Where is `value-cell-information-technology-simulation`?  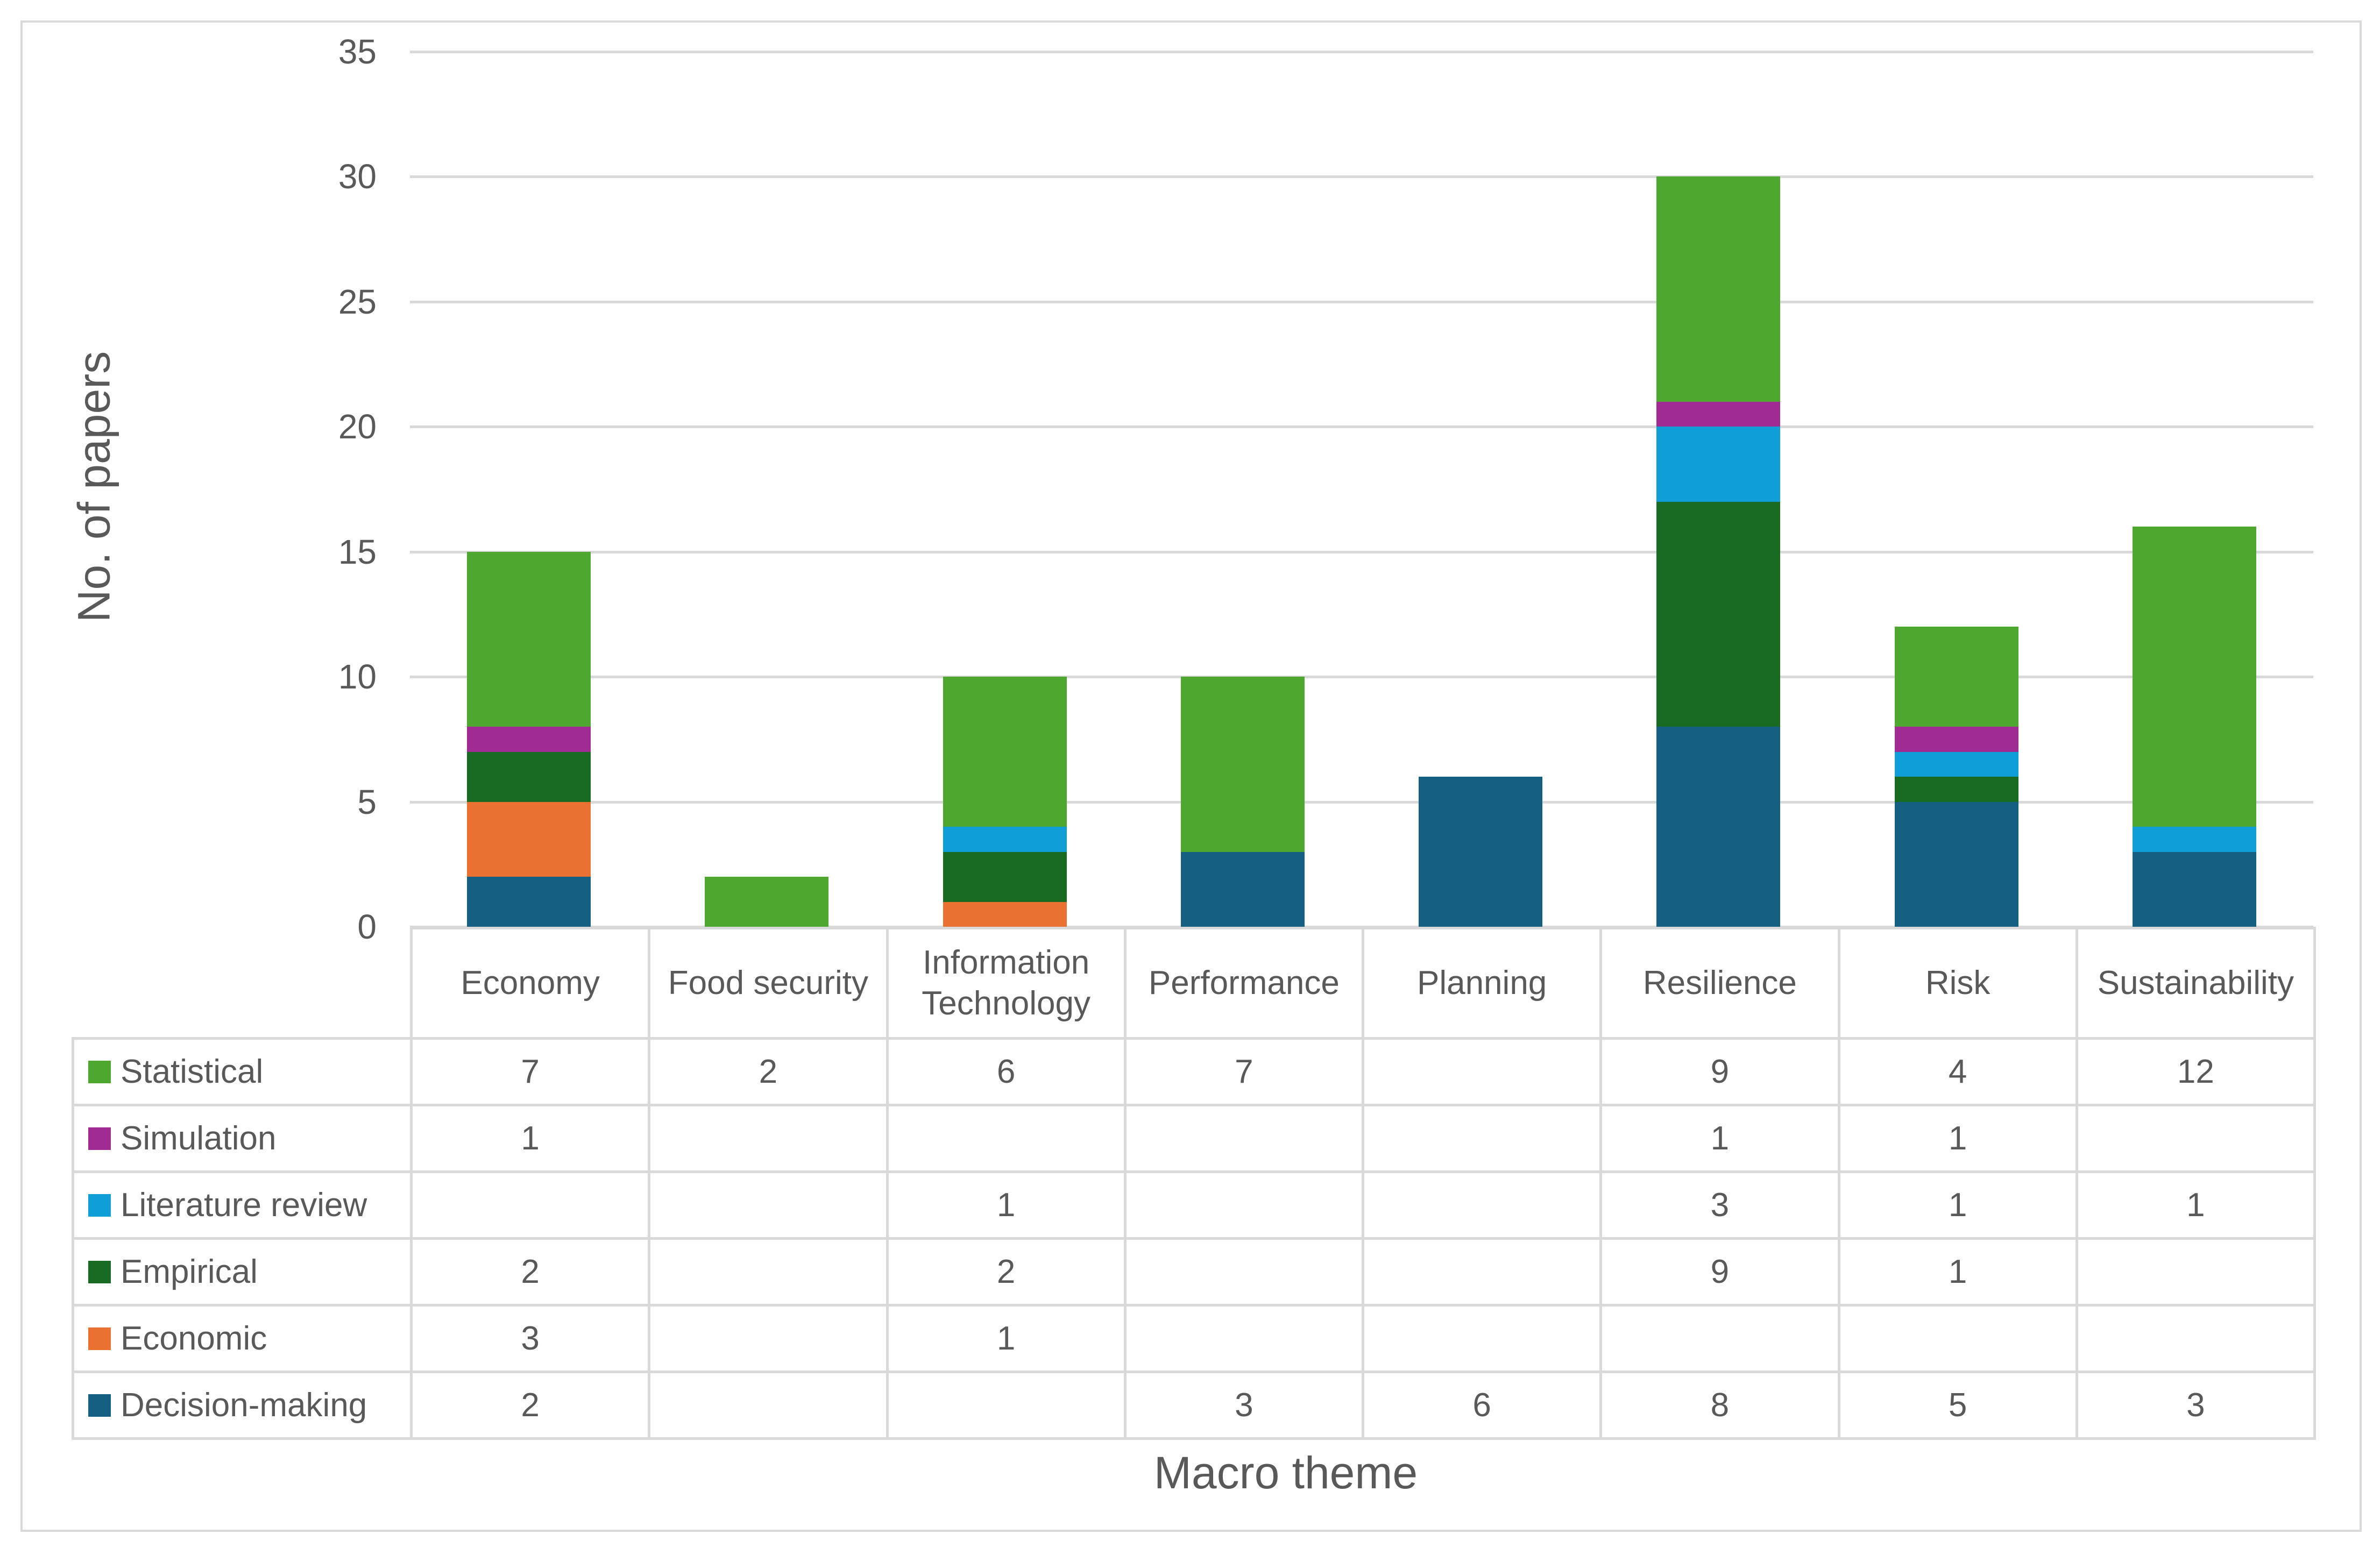 value-cell-information-technology-simulation is located at coordinates (1006, 1138).